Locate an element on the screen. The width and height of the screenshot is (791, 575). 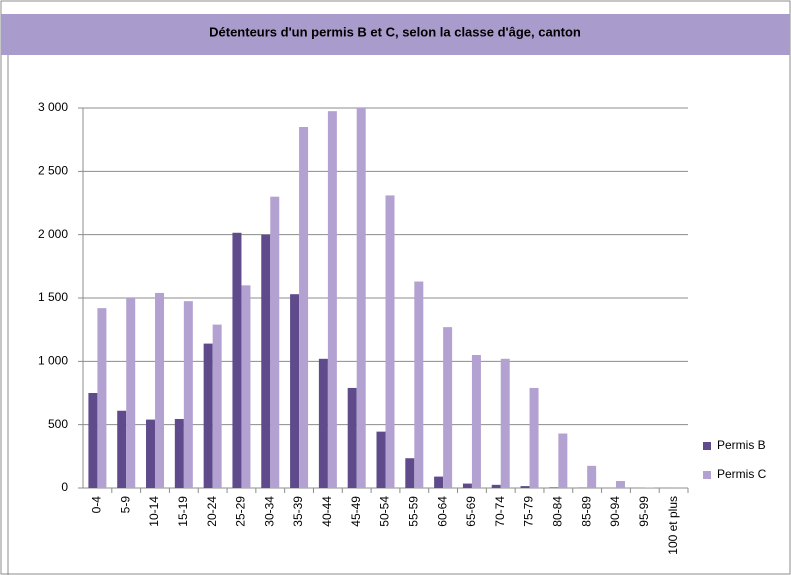
x-tick-label: 65-69 is located at coordinates (471, 511).